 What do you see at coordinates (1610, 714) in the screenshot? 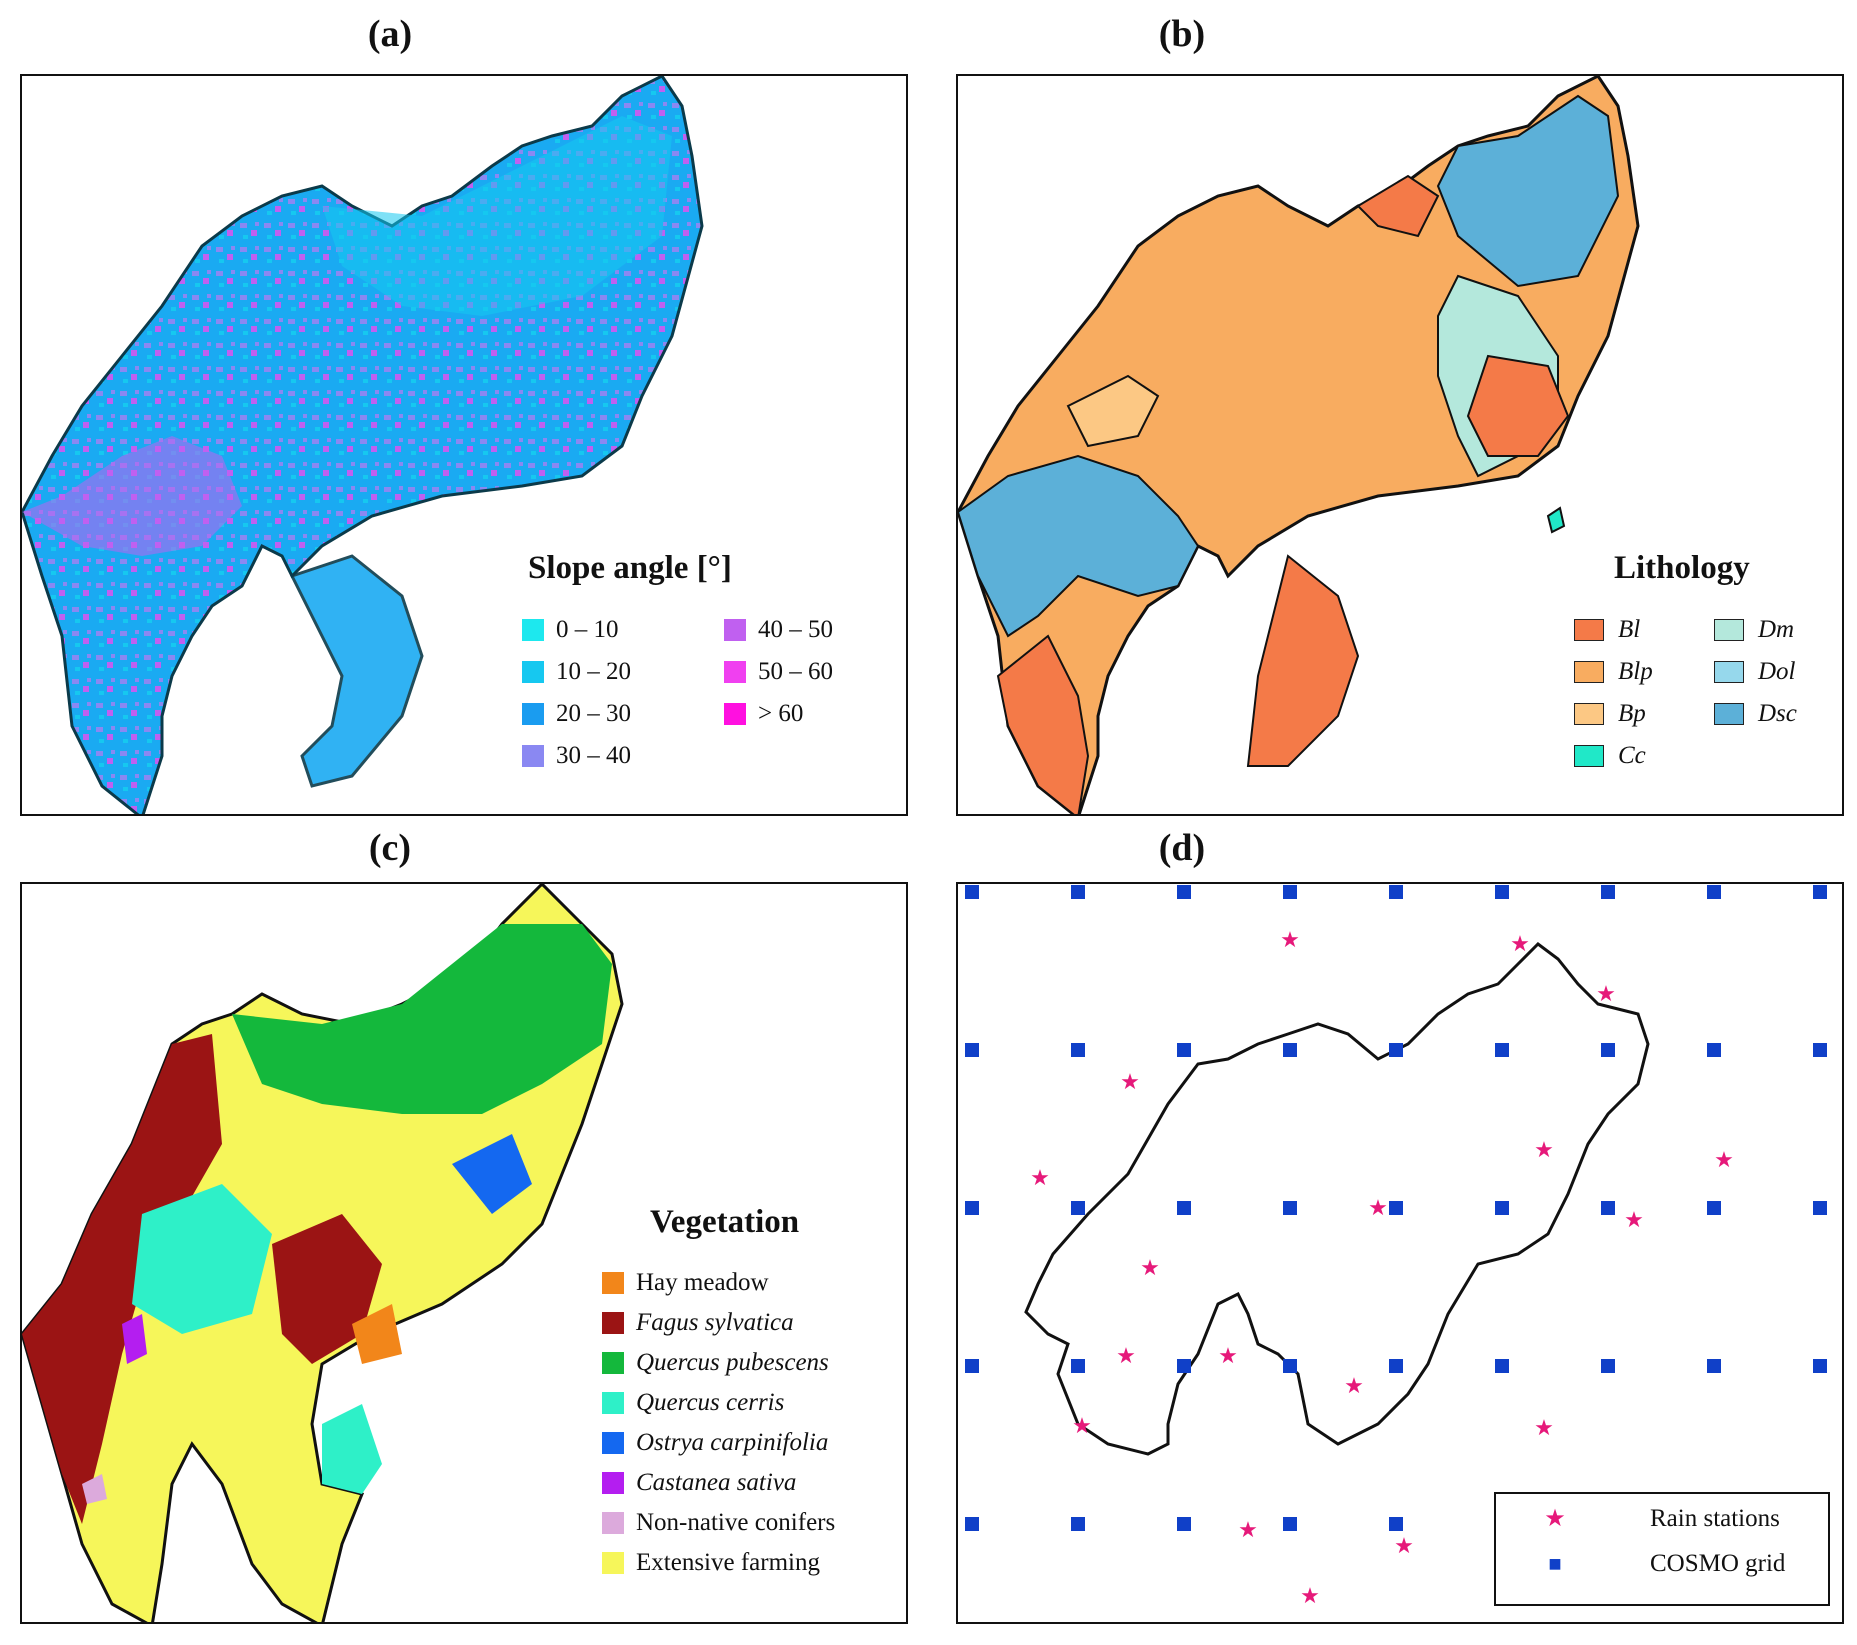
I see `lithology-legend-item: Bp` at bounding box center [1610, 714].